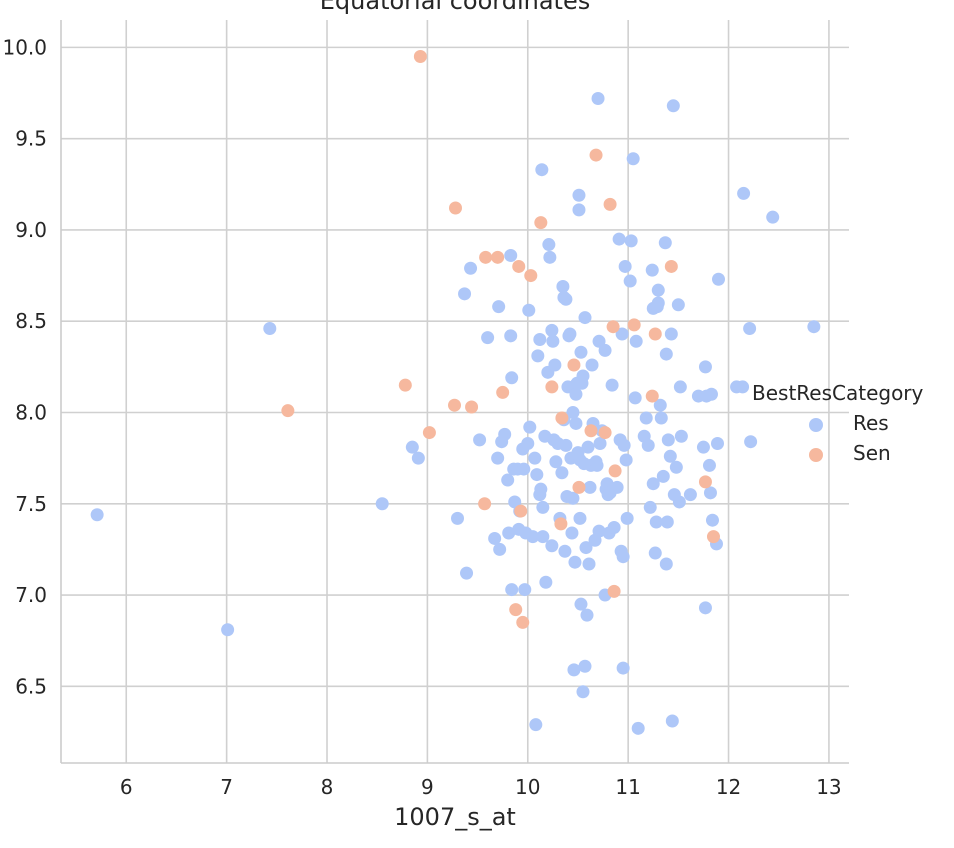 The height and width of the screenshot is (848, 954). Describe the element at coordinates (871, 423) in the screenshot. I see `legend-label-res: Res` at that location.